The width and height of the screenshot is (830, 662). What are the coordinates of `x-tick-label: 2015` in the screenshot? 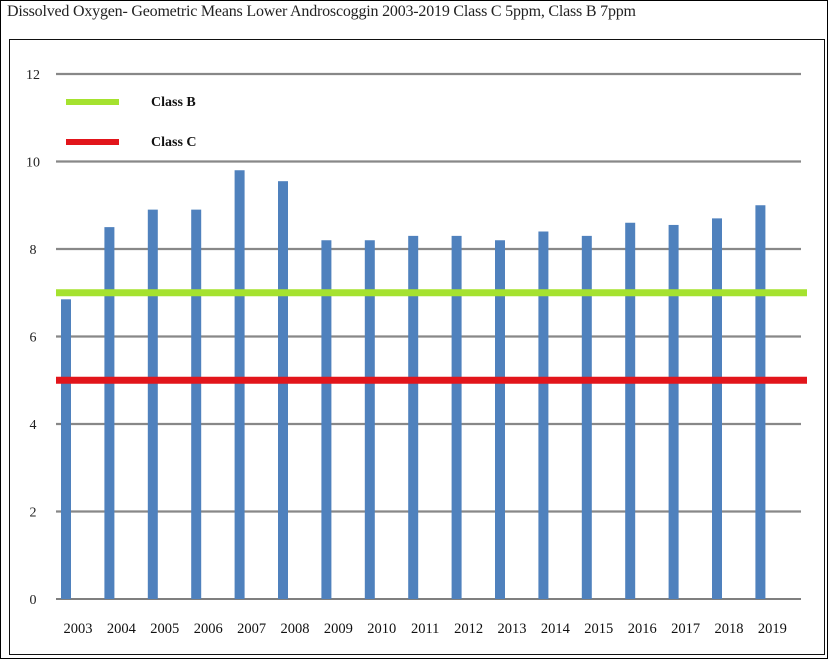 It's located at (598, 629).